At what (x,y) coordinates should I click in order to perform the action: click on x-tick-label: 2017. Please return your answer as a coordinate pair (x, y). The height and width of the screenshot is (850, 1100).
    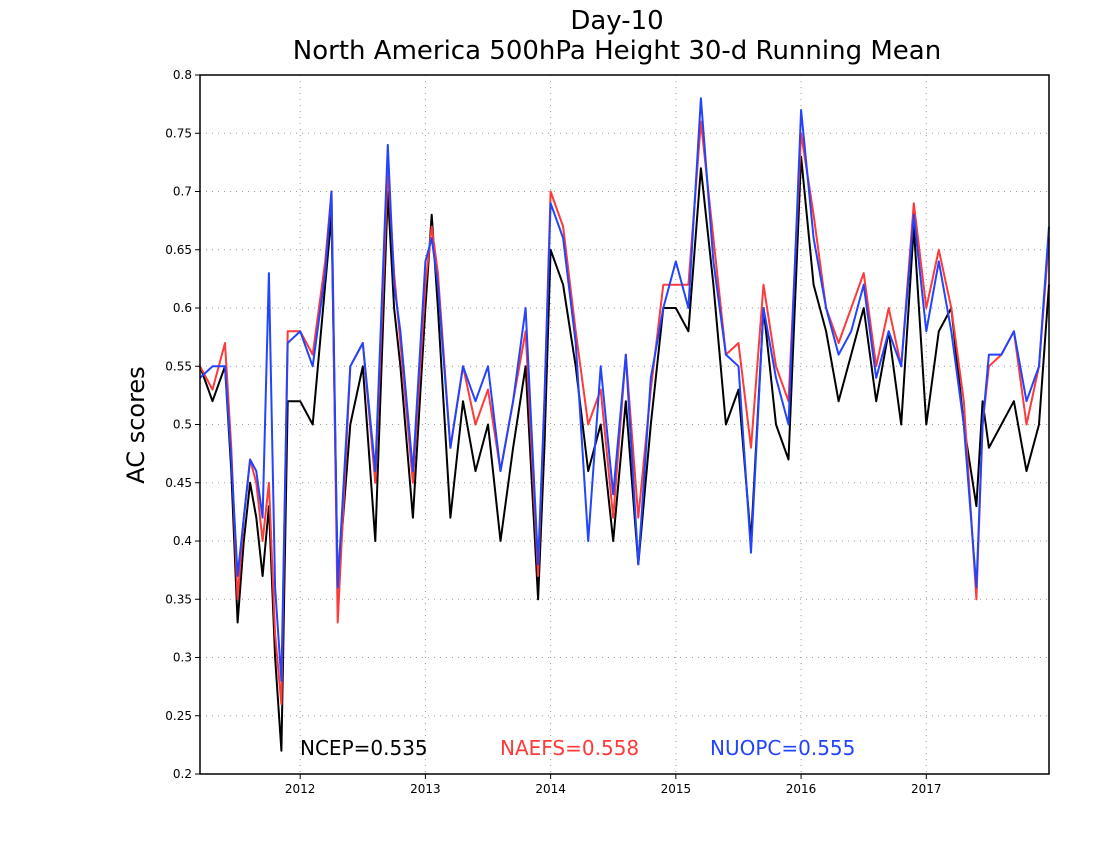
    Looking at the image, I should click on (926, 789).